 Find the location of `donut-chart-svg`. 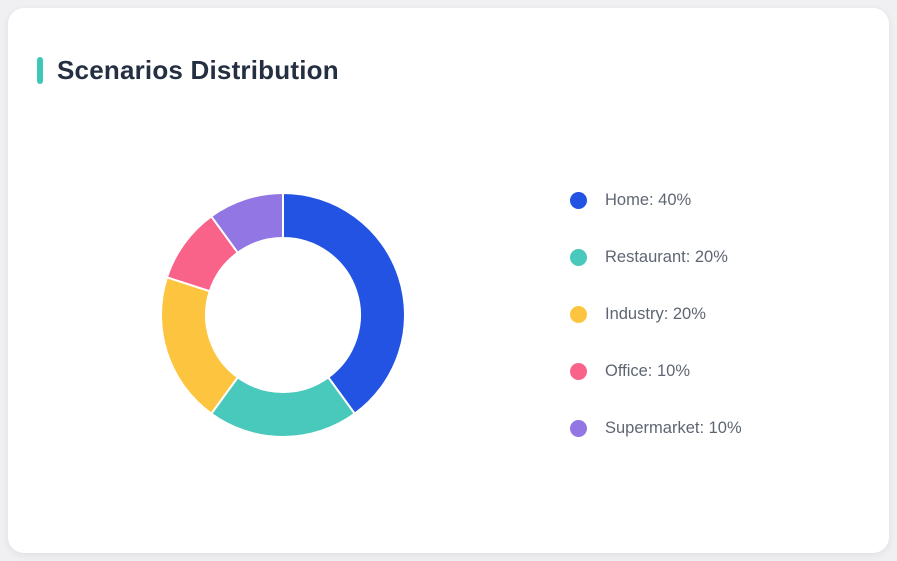

donut-chart-svg is located at coordinates (283, 315).